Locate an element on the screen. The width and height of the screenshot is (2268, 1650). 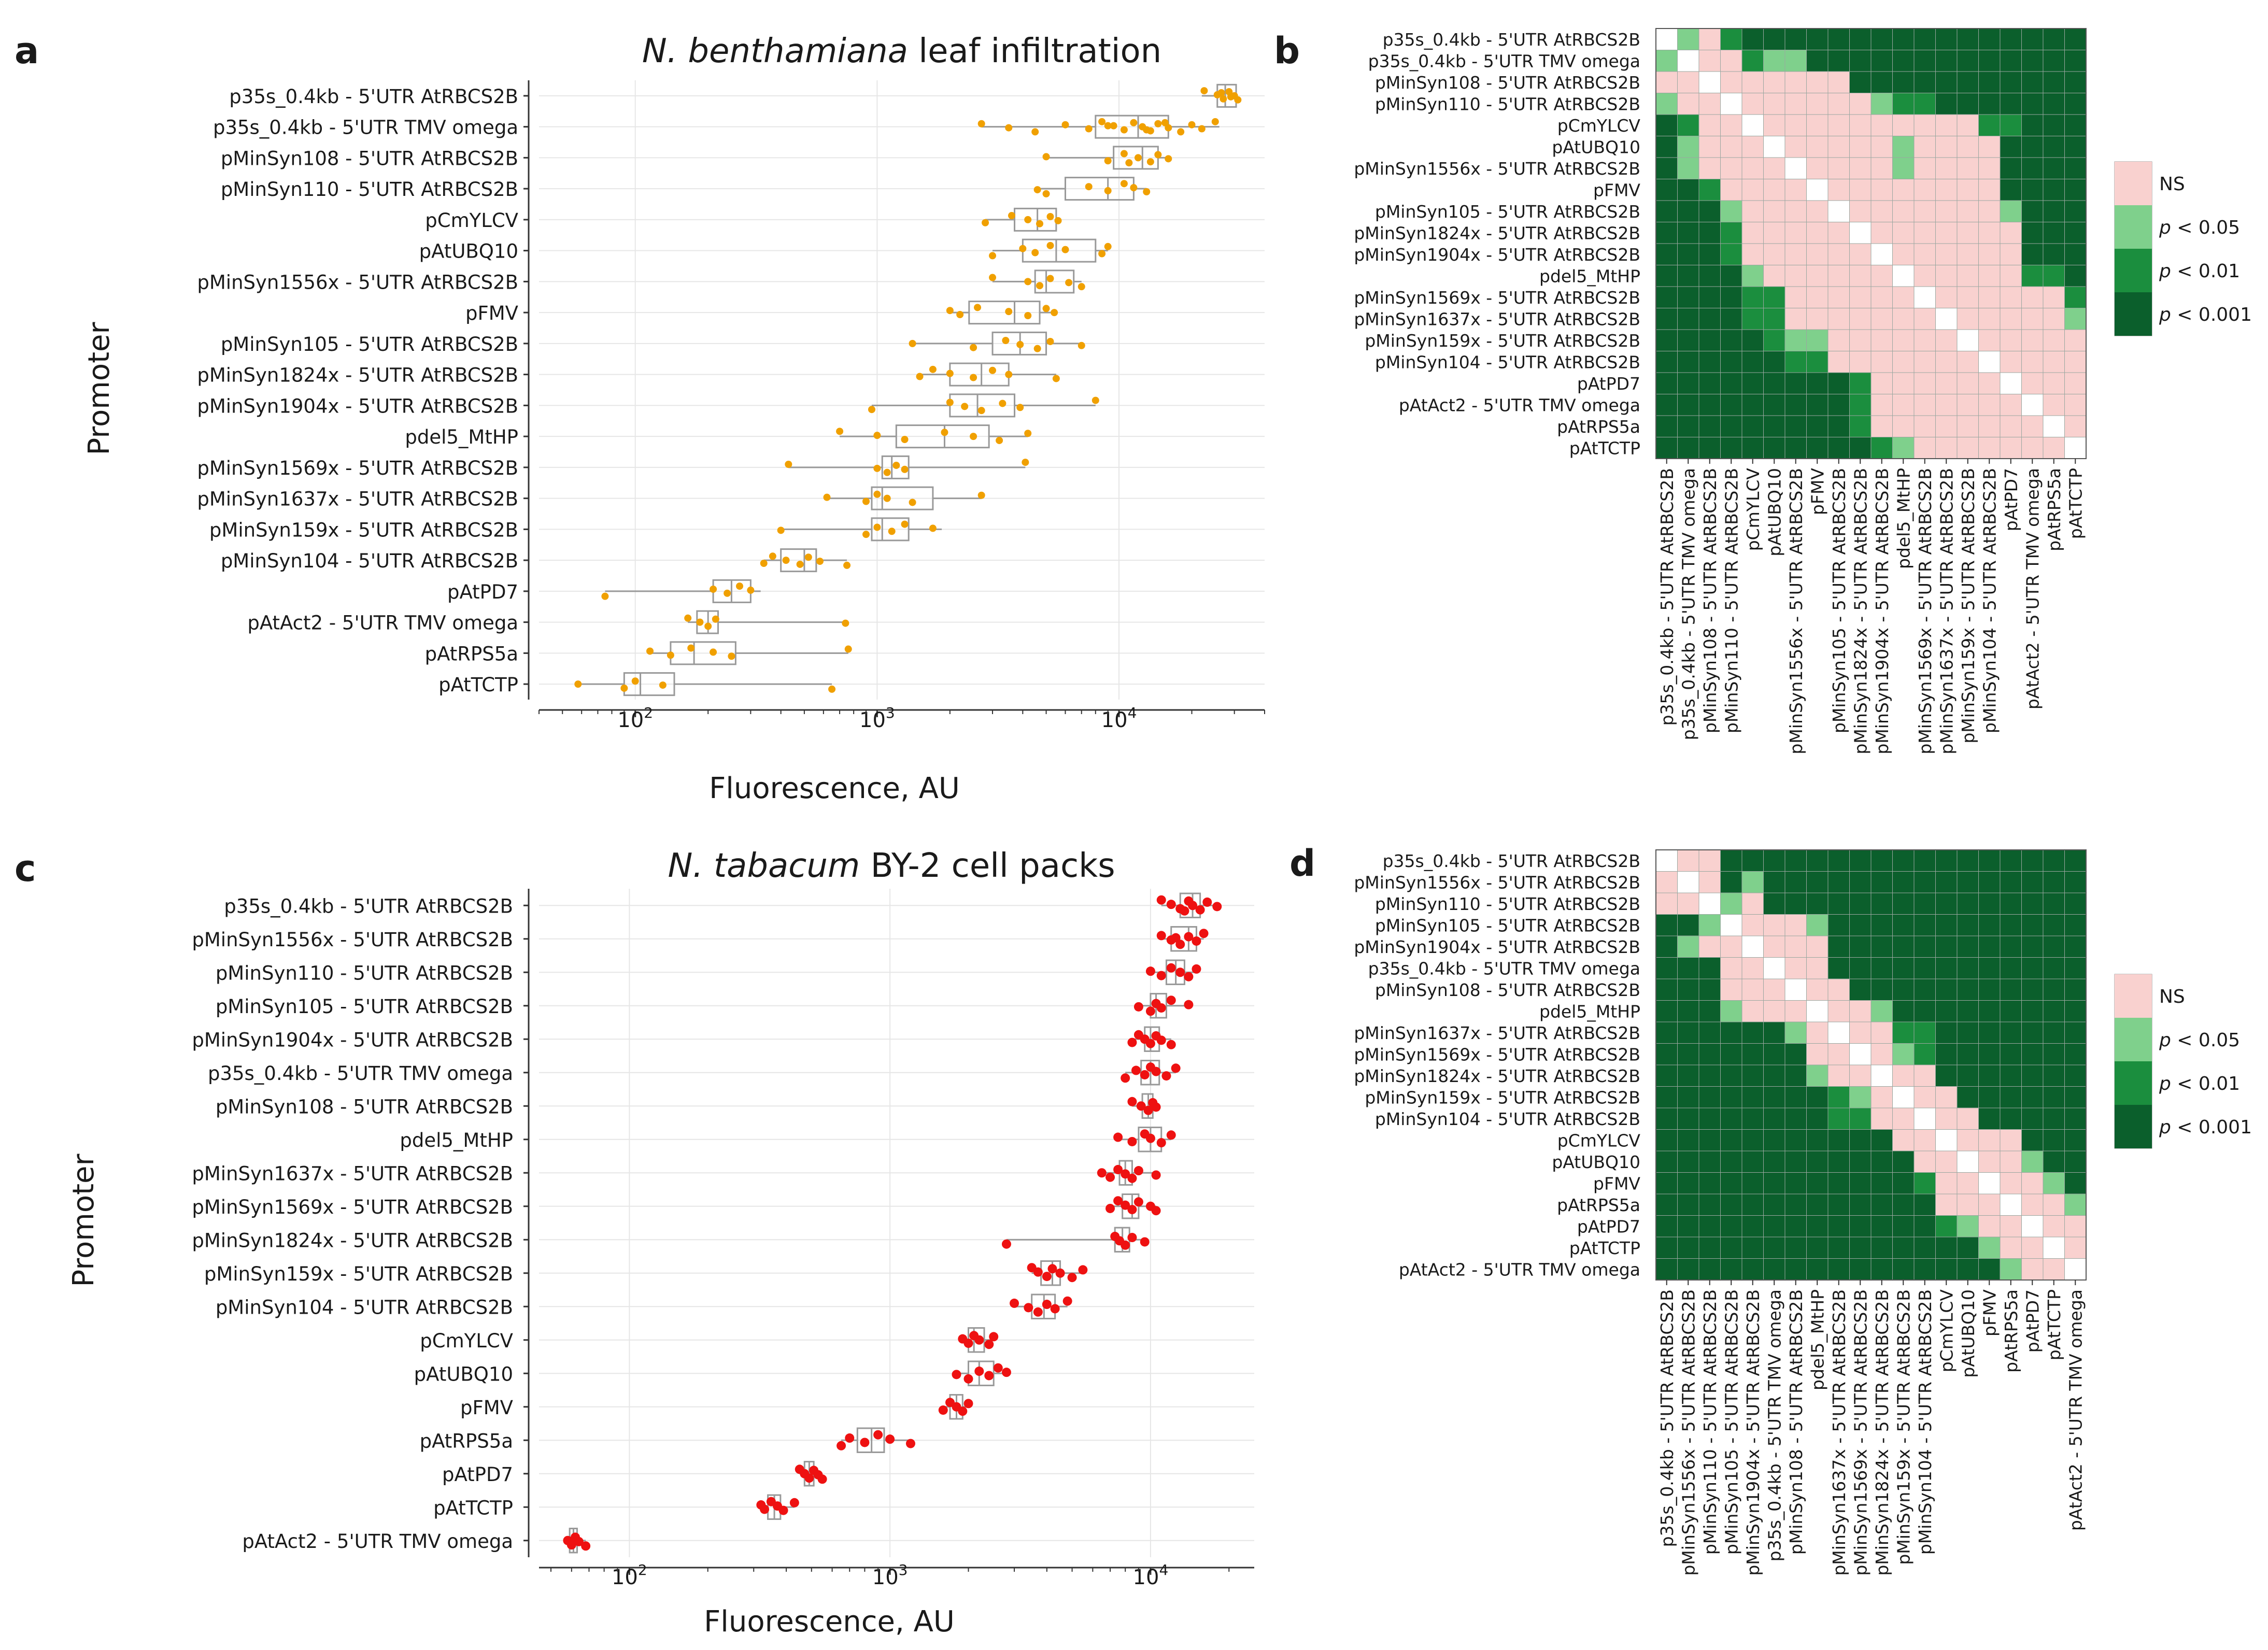
x-axis-label: Fluorescence, AU is located at coordinates (829, 1622).